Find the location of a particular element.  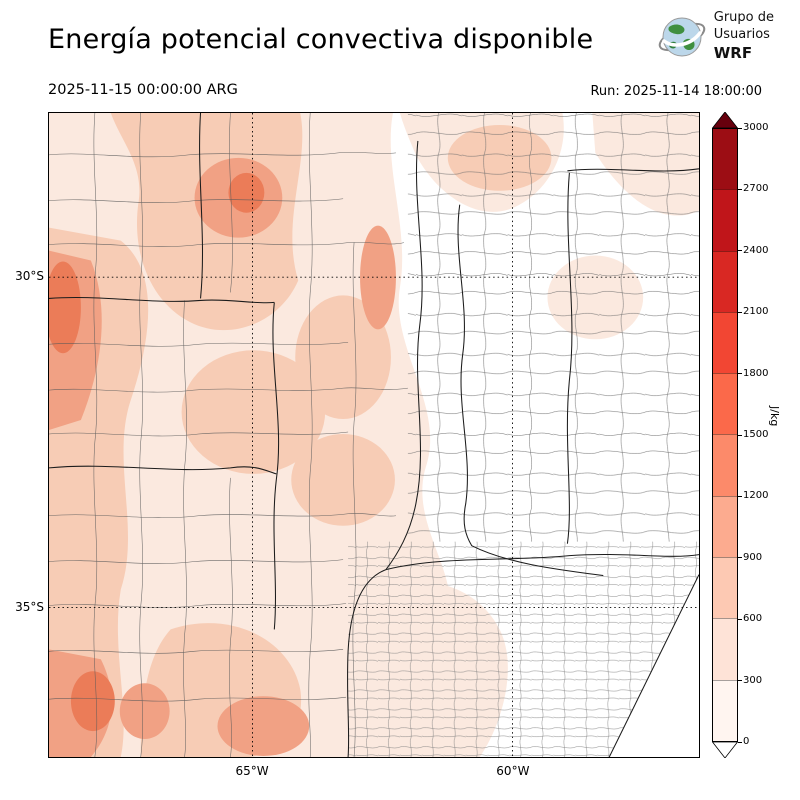

logo-line2: Usuarios is located at coordinates (741, 34).